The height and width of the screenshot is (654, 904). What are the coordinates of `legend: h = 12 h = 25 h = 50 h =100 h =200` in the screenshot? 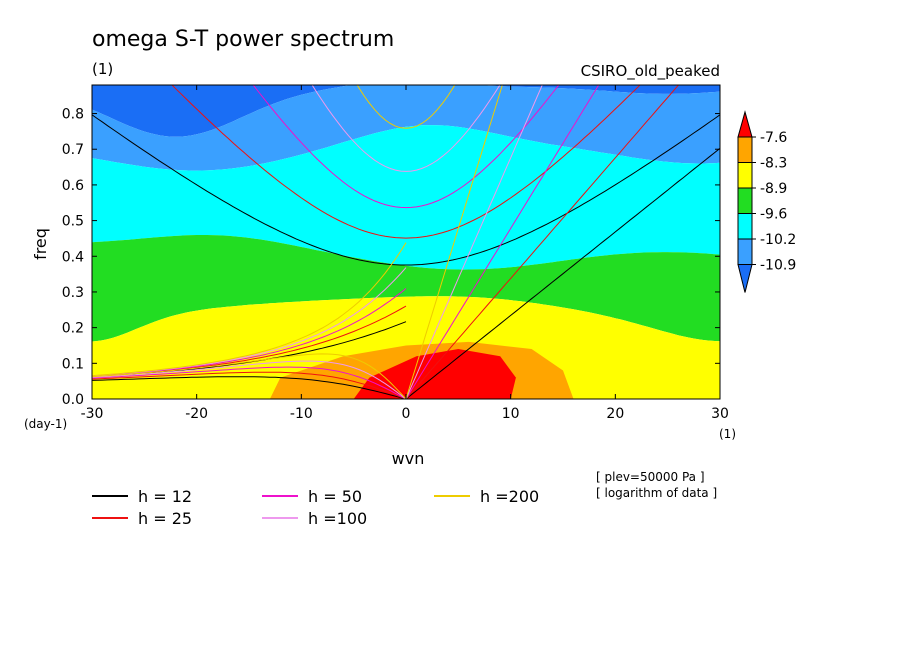 It's located at (315, 507).